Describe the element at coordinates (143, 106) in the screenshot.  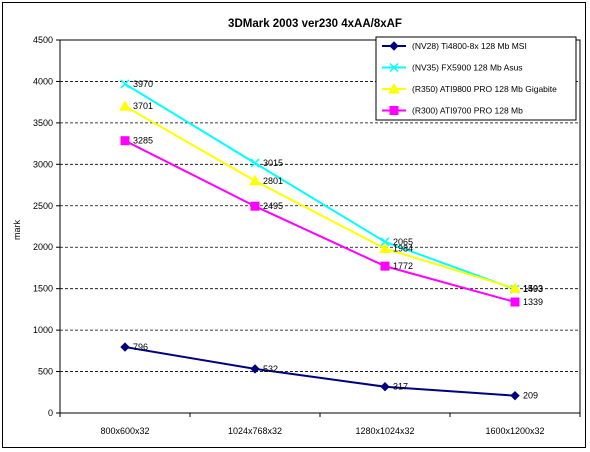
I see `data-label: 3701` at that location.